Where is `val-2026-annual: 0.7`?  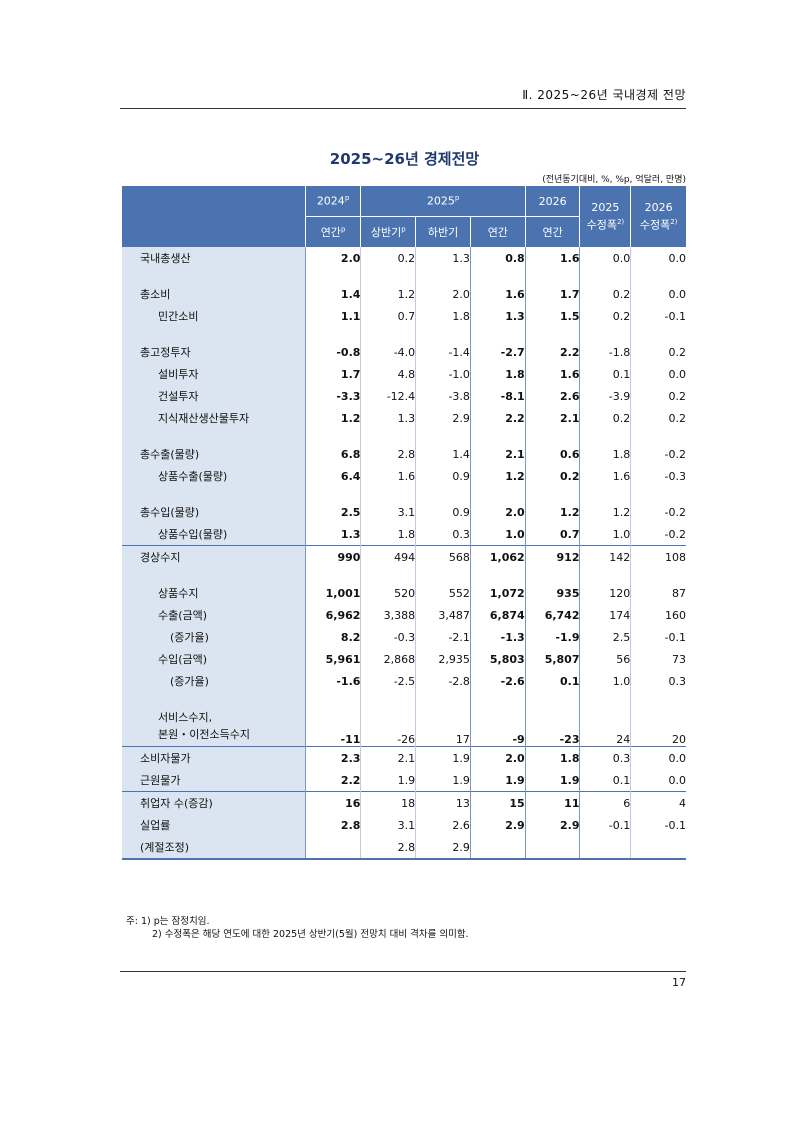
val-2026-annual: 0.7 is located at coordinates (552, 534).